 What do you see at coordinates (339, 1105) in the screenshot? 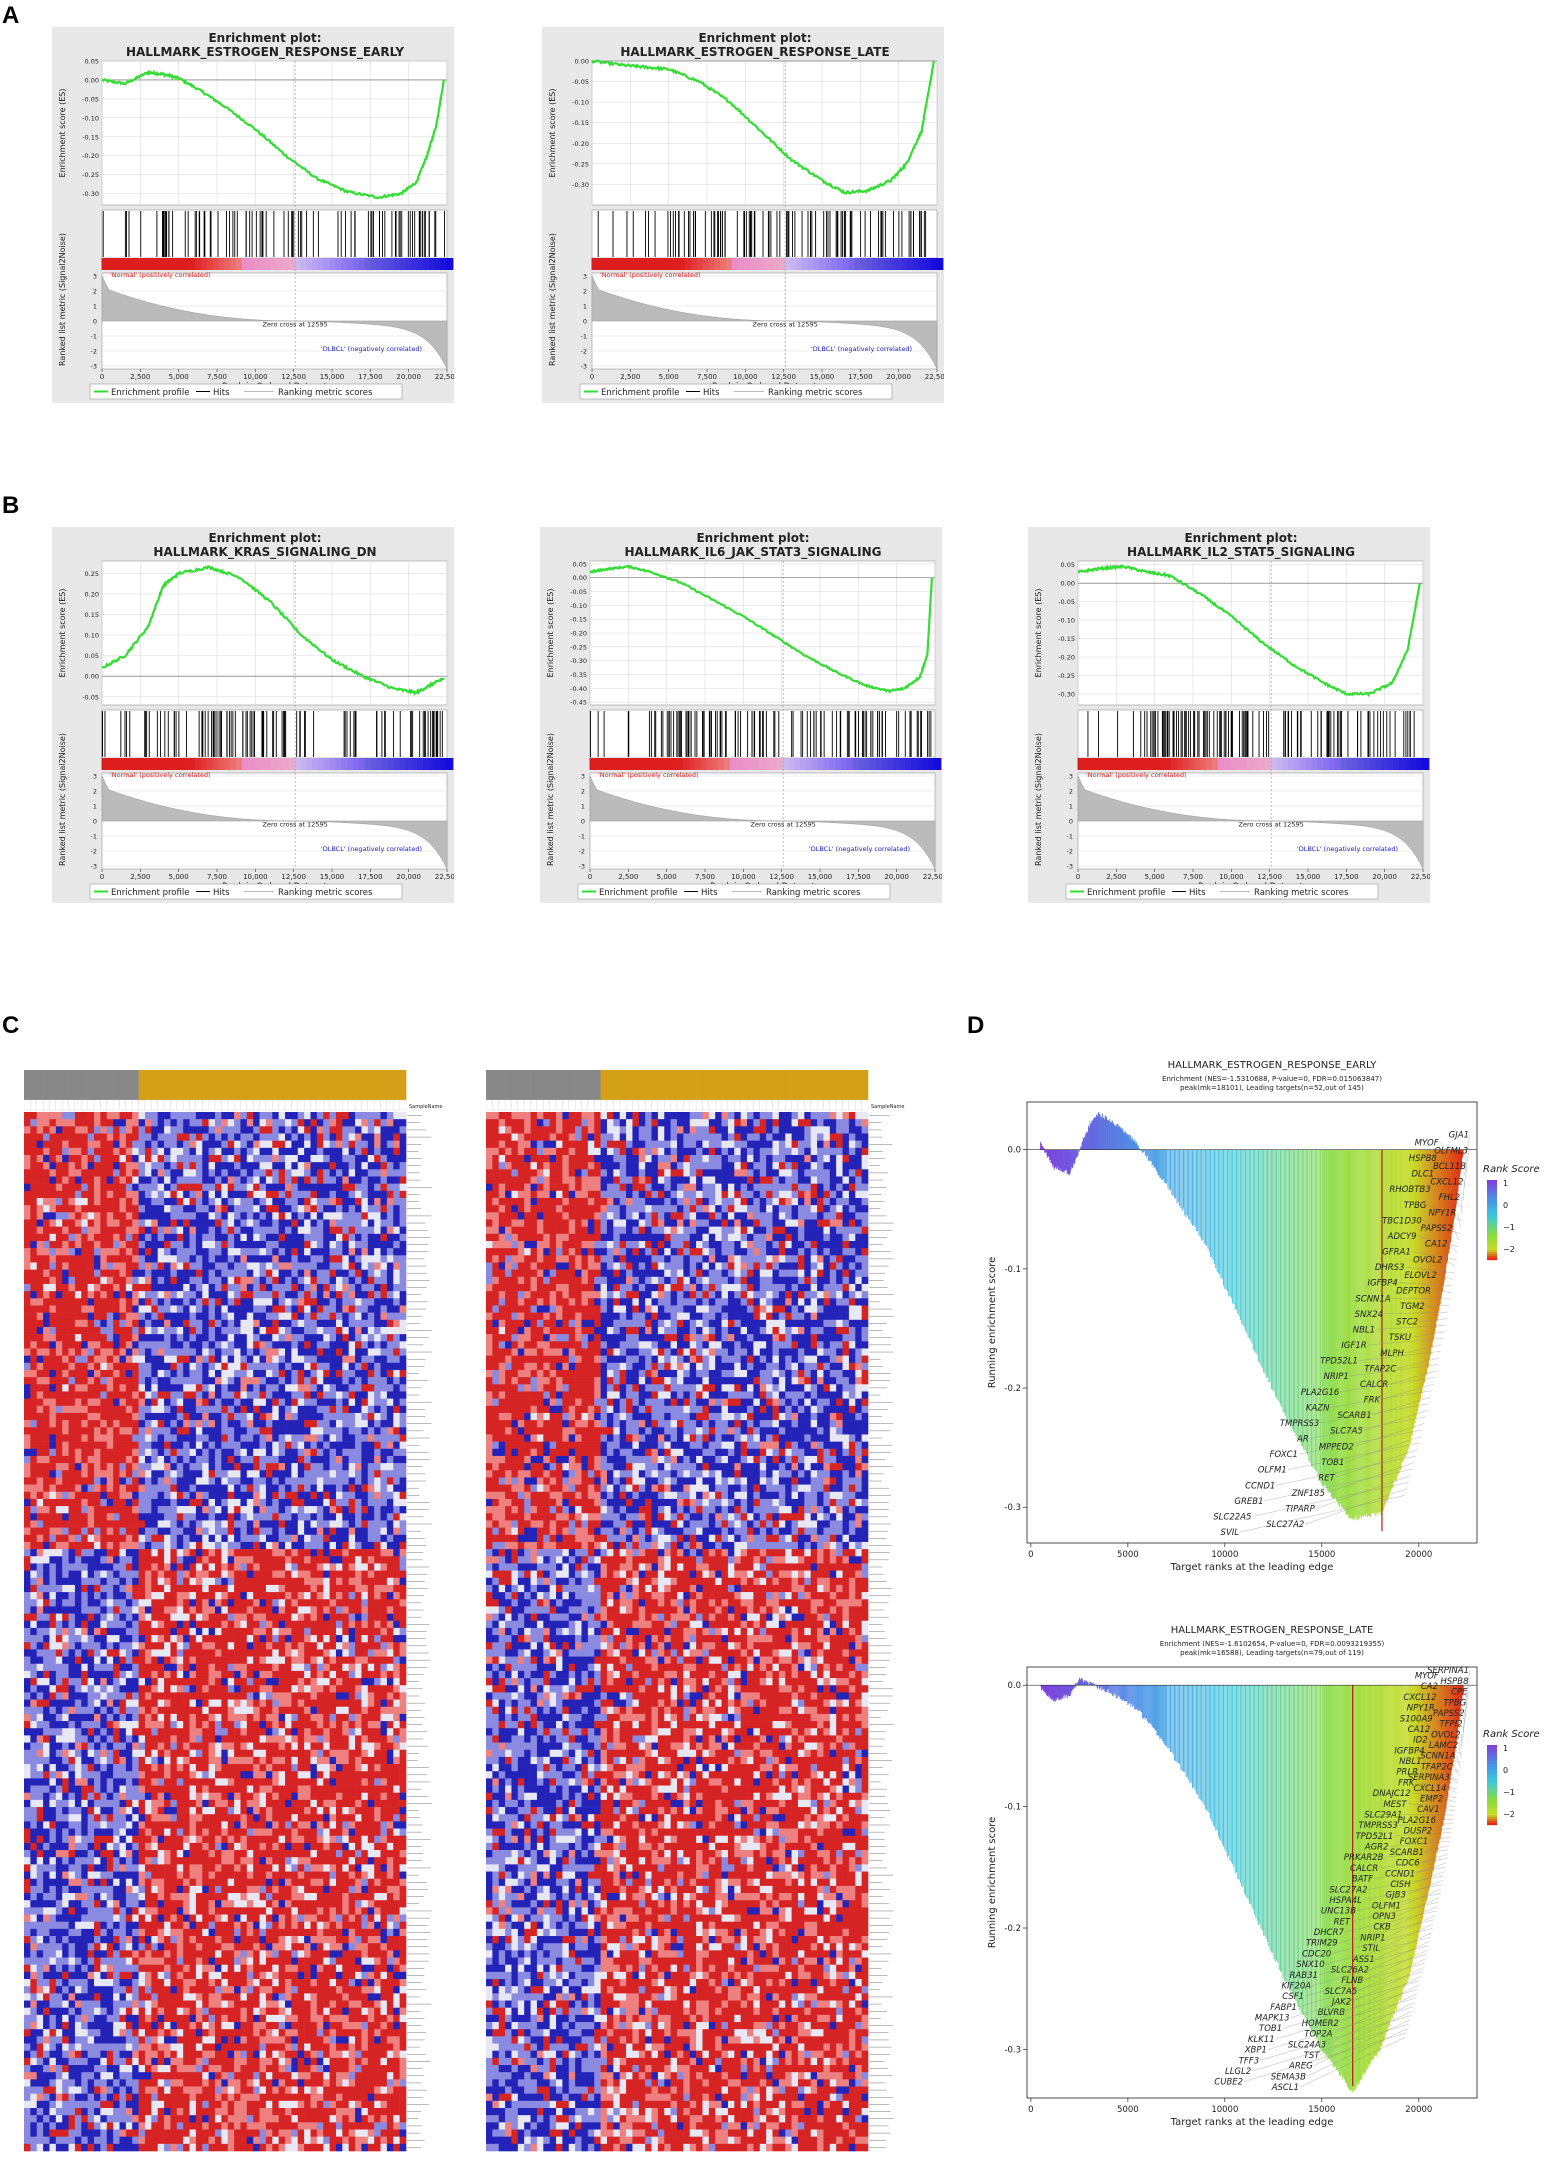
I see `annotation-group-cell` at bounding box center [339, 1105].